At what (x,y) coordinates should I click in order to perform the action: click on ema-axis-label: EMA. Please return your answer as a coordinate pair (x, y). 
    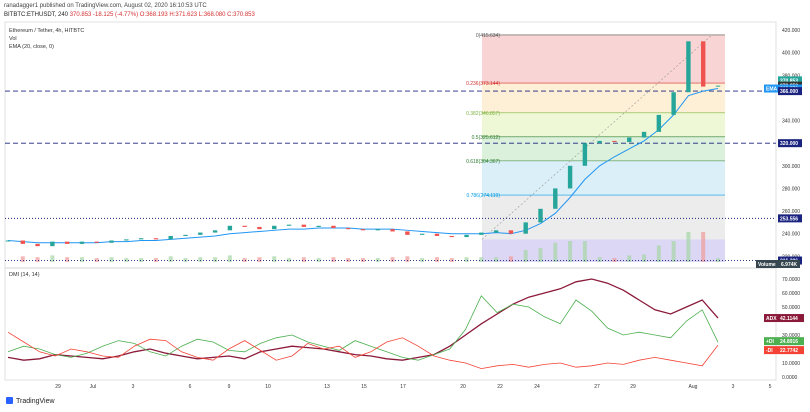
    Looking at the image, I should click on (772, 90).